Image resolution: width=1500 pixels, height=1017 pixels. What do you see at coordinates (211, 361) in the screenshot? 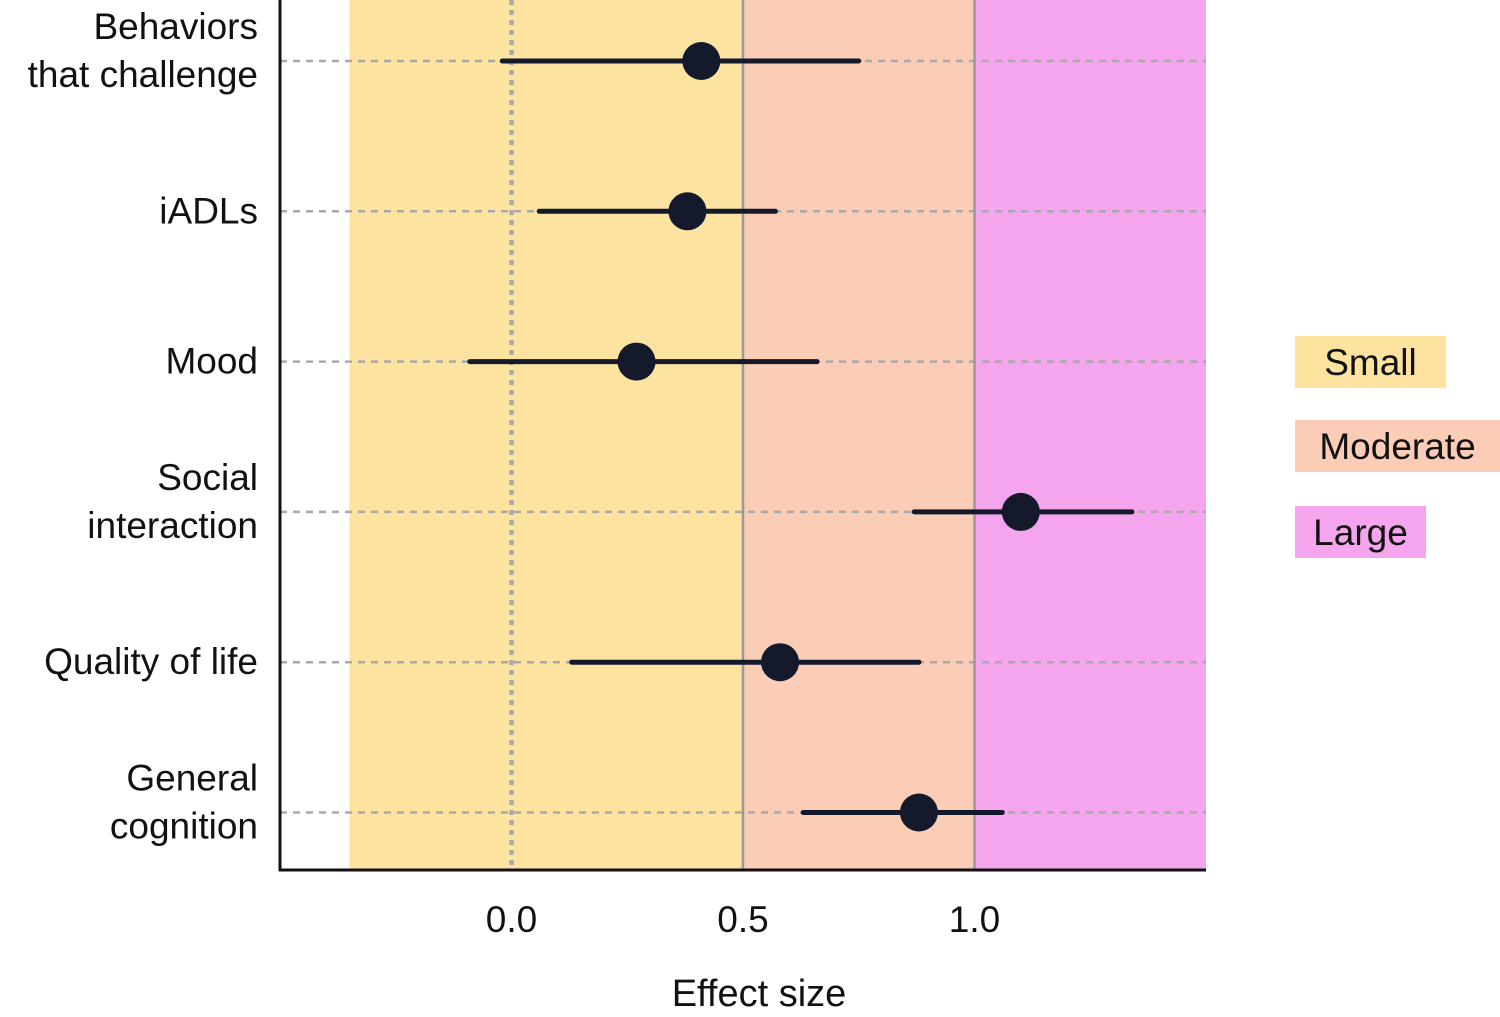
I see `category-label: Mood` at bounding box center [211, 361].